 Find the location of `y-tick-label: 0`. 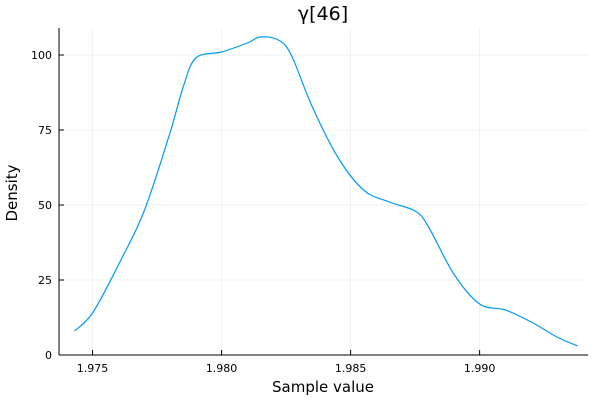

y-tick-label: 0 is located at coordinates (48, 355).